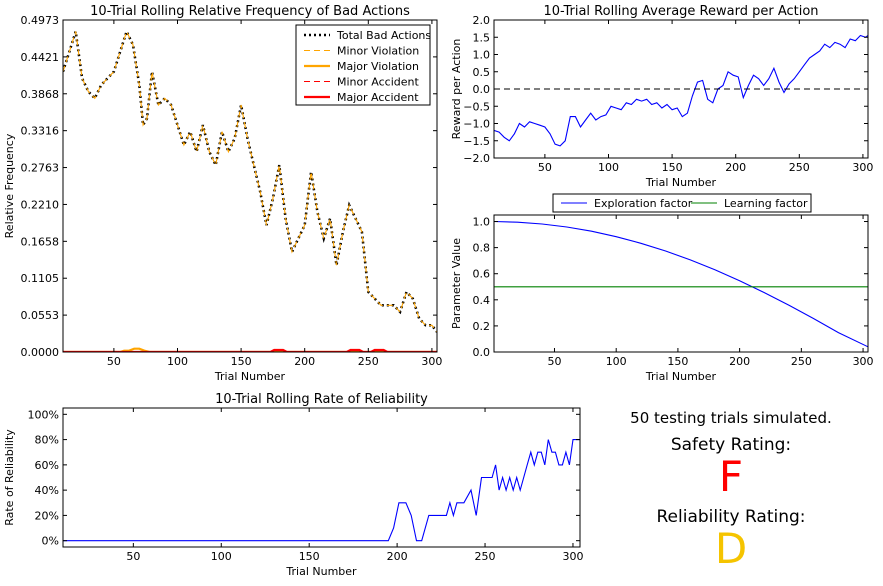  I want to click on legend-label: Major Accident, so click(378, 97).